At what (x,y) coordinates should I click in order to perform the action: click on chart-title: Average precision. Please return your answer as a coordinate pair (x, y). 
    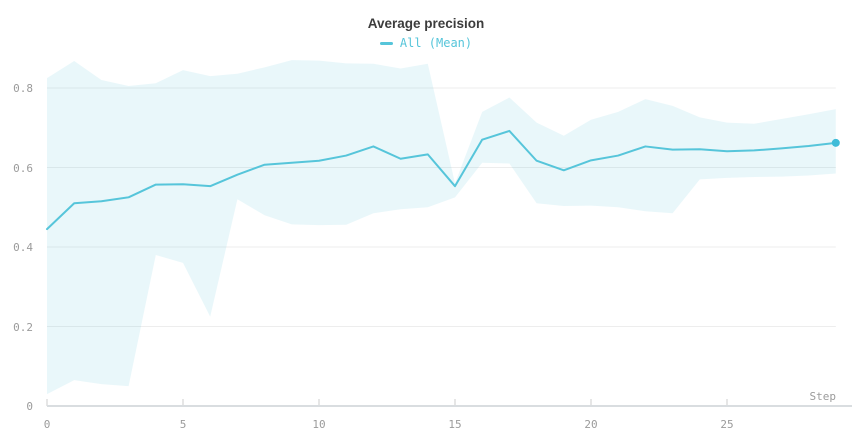
    Looking at the image, I should click on (426, 23).